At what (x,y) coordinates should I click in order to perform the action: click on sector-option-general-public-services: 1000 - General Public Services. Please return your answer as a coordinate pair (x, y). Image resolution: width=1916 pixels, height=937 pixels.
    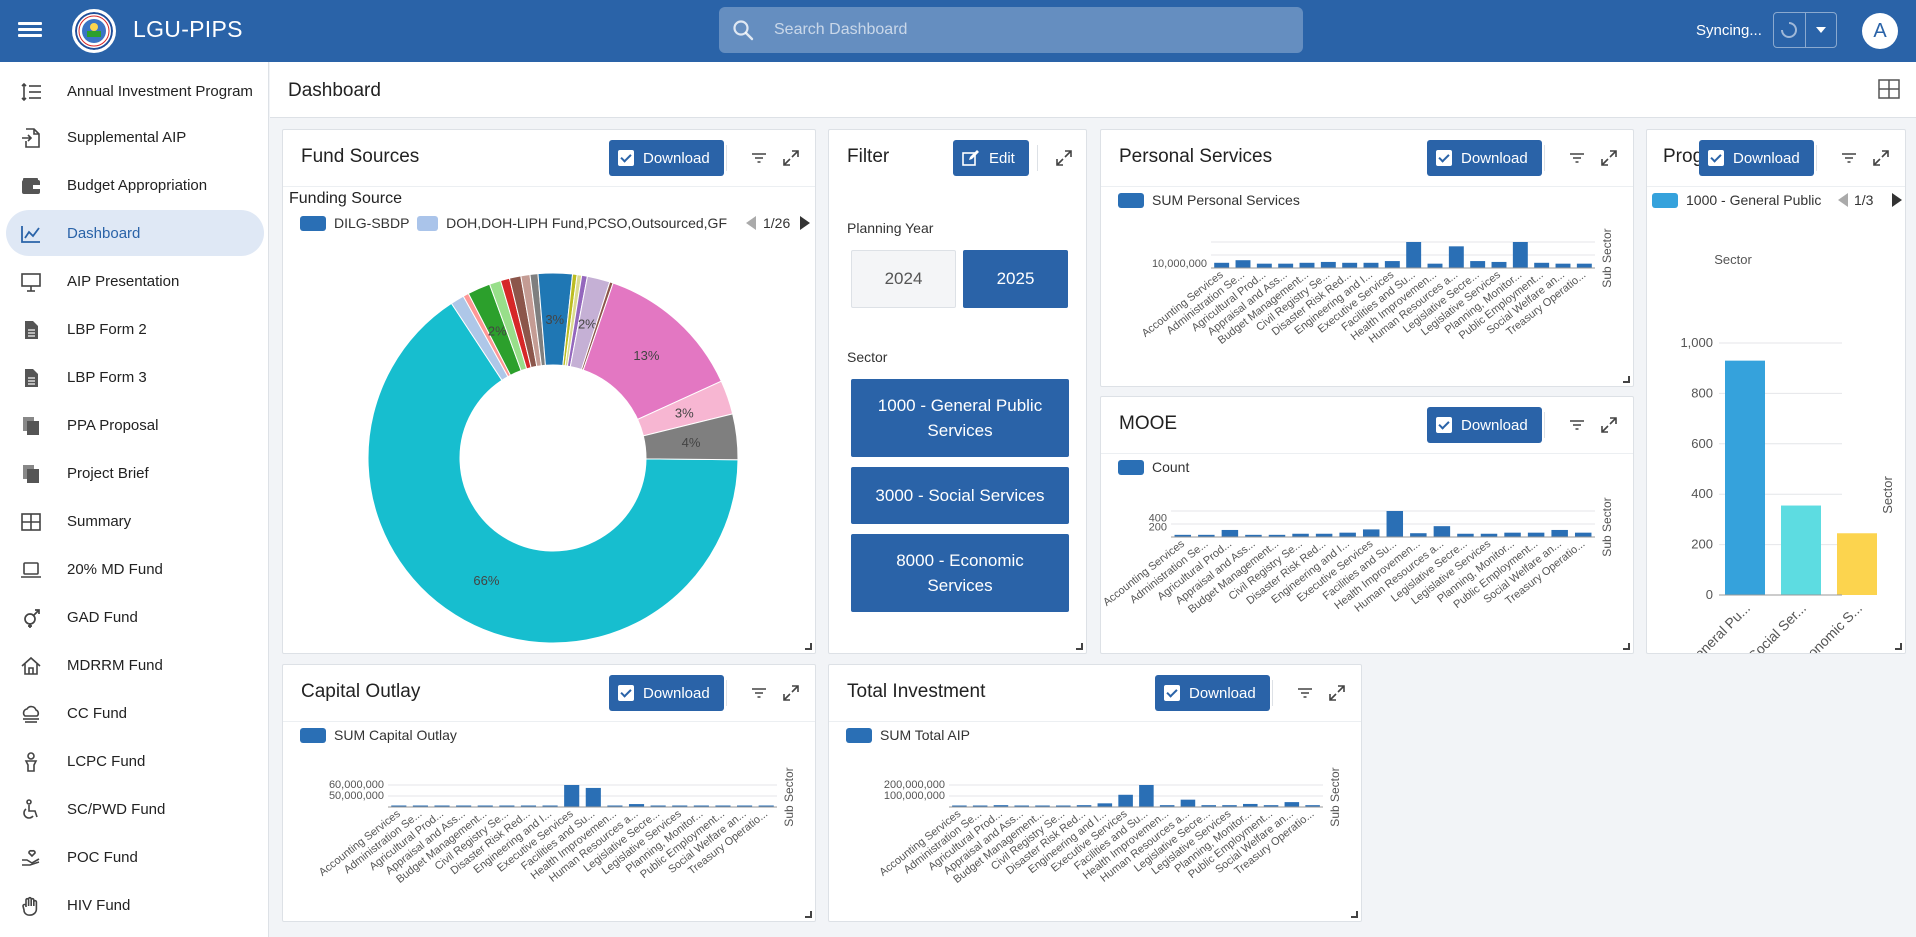
    Looking at the image, I should click on (960, 418).